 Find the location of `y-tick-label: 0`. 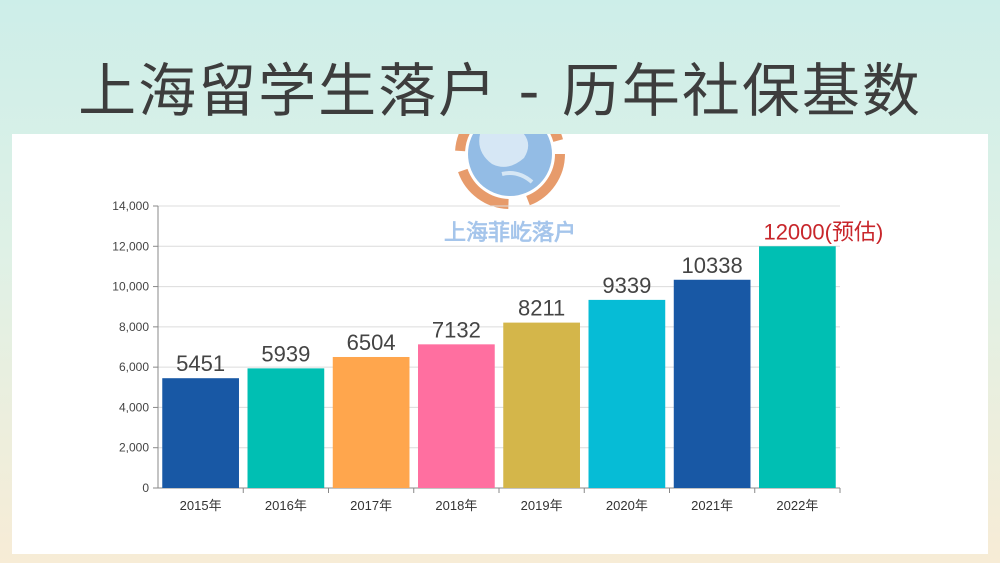

y-tick-label: 0 is located at coordinates (145, 488).